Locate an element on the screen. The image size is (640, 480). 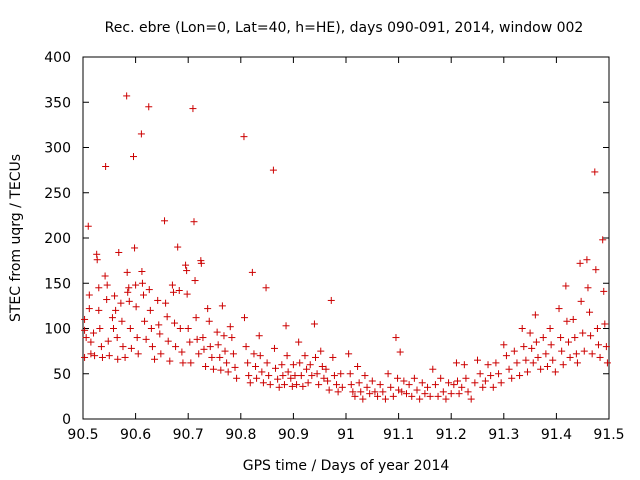
y-tick-label: 50 is located at coordinates (62, 375).